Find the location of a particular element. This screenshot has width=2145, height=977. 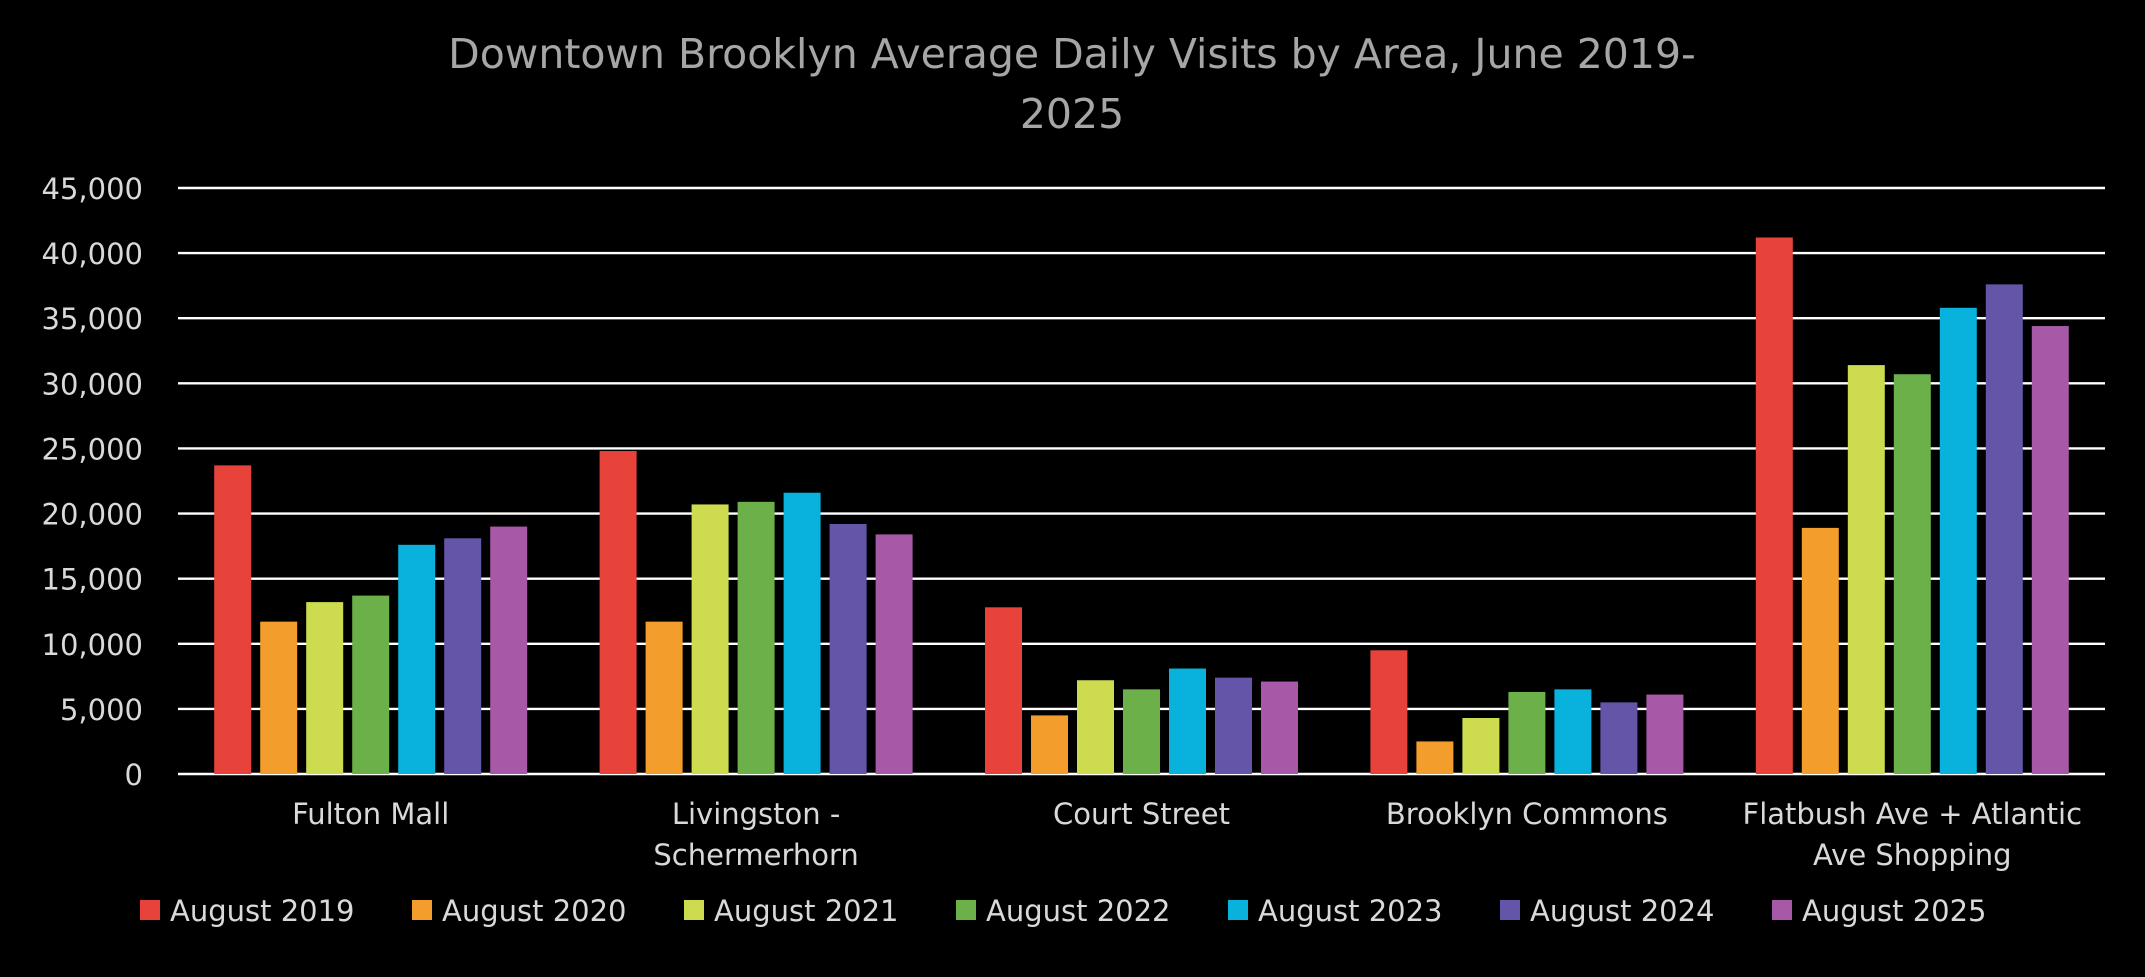

y-tick-label: 0 is located at coordinates (134, 775).